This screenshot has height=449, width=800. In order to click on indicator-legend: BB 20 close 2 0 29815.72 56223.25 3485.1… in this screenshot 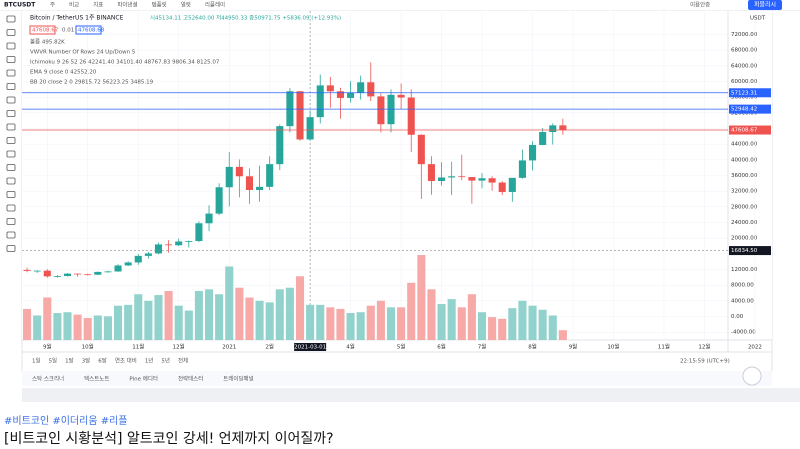, I will do `click(92, 83)`.